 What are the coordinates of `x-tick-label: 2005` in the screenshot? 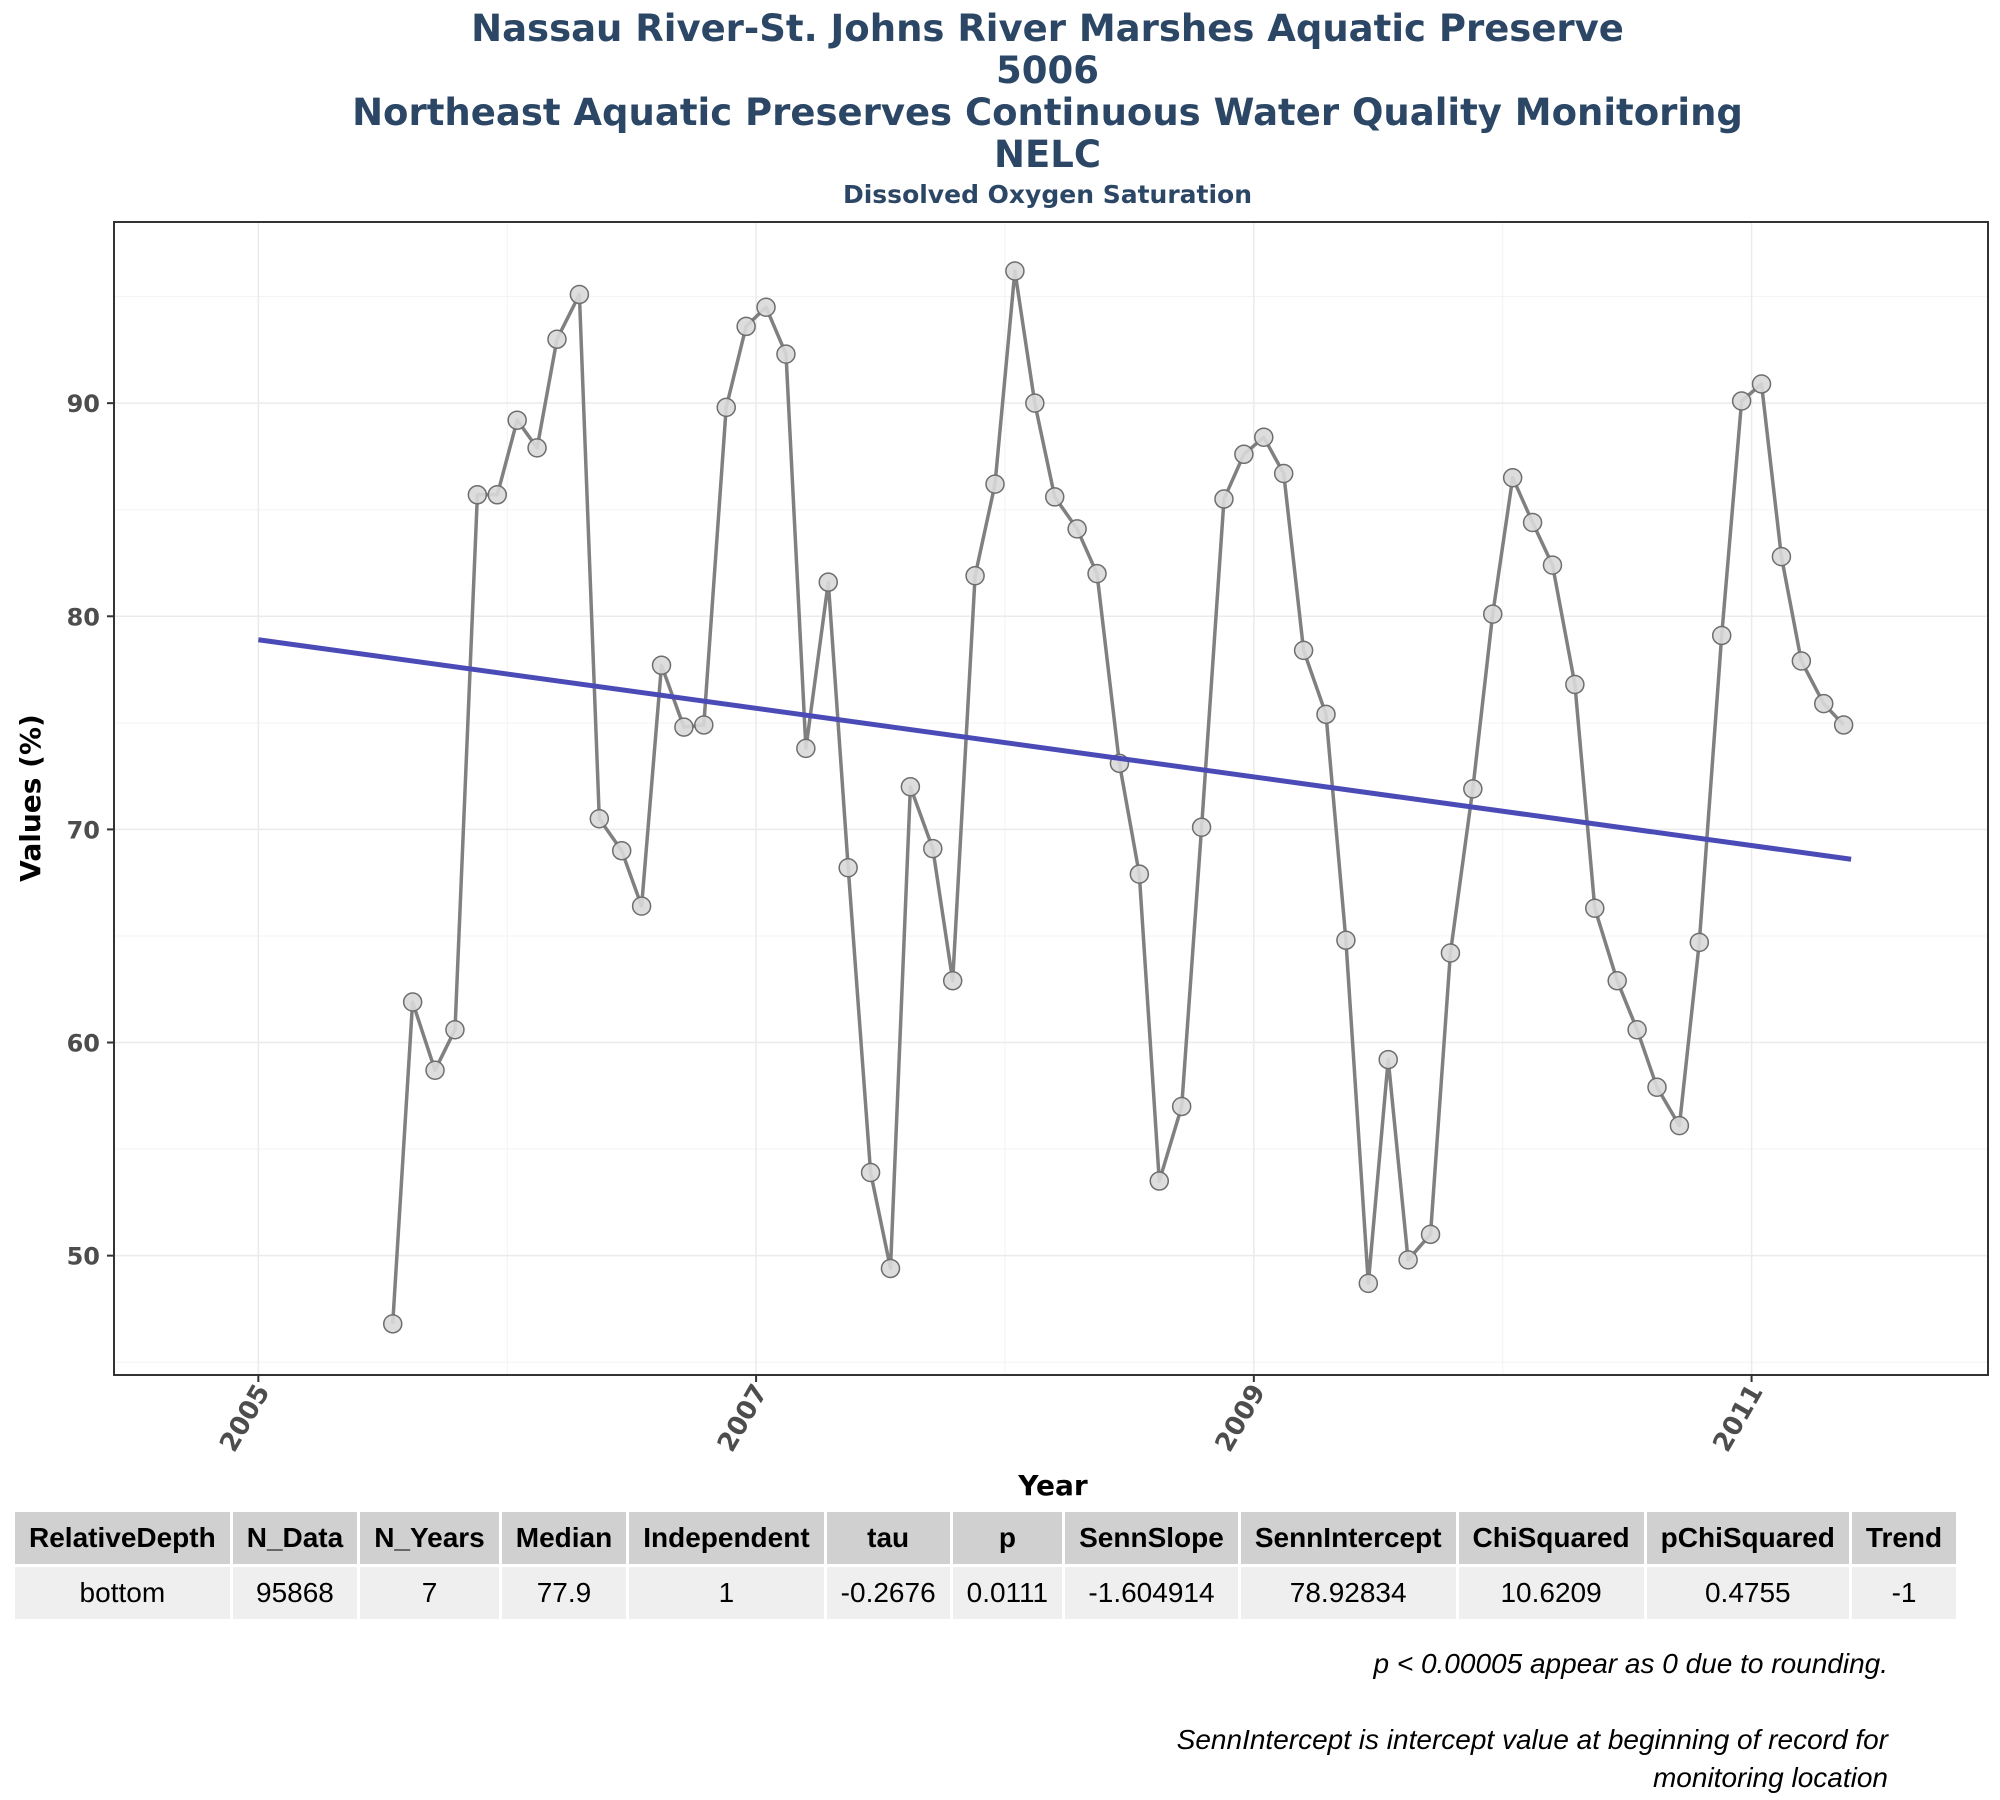 It's located at (245, 1419).